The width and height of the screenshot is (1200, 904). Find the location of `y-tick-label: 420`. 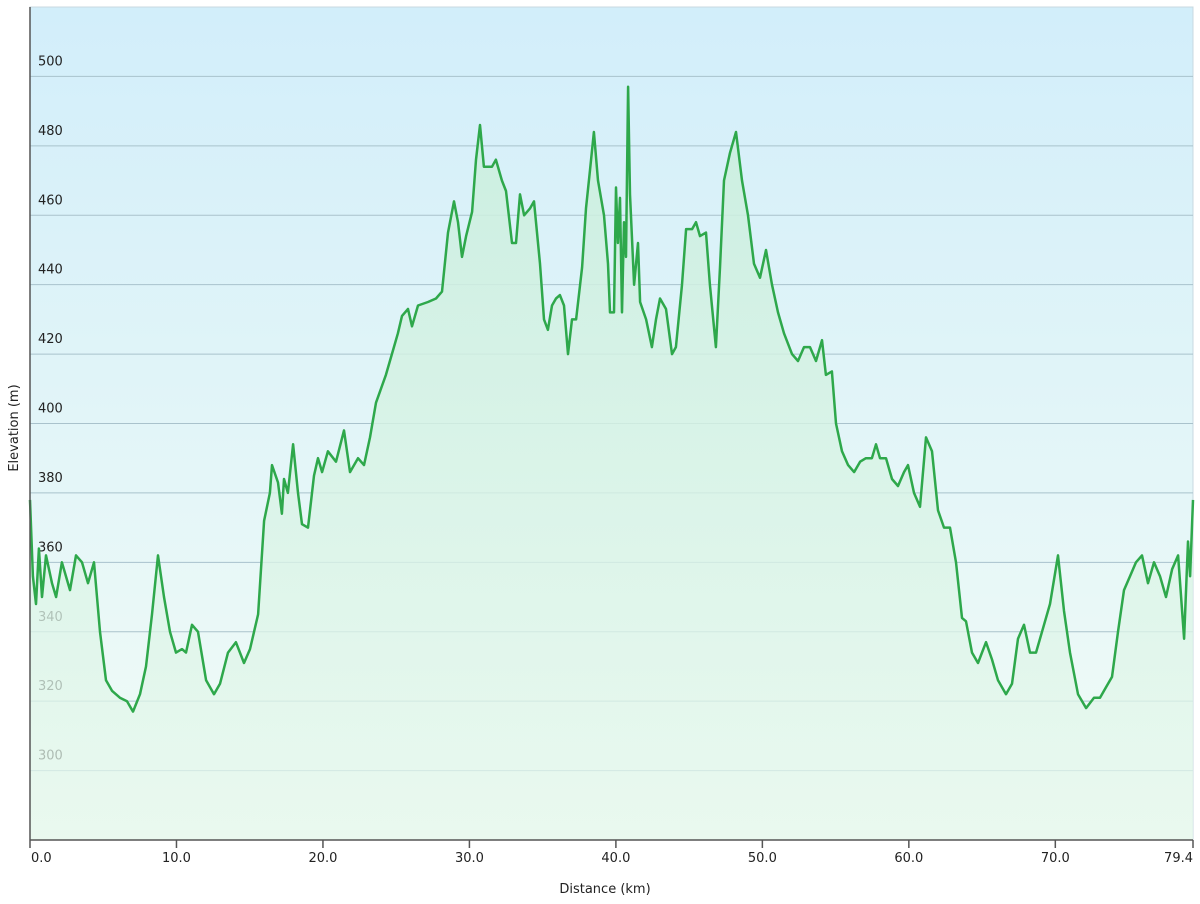

y-tick-label: 420 is located at coordinates (50, 339).